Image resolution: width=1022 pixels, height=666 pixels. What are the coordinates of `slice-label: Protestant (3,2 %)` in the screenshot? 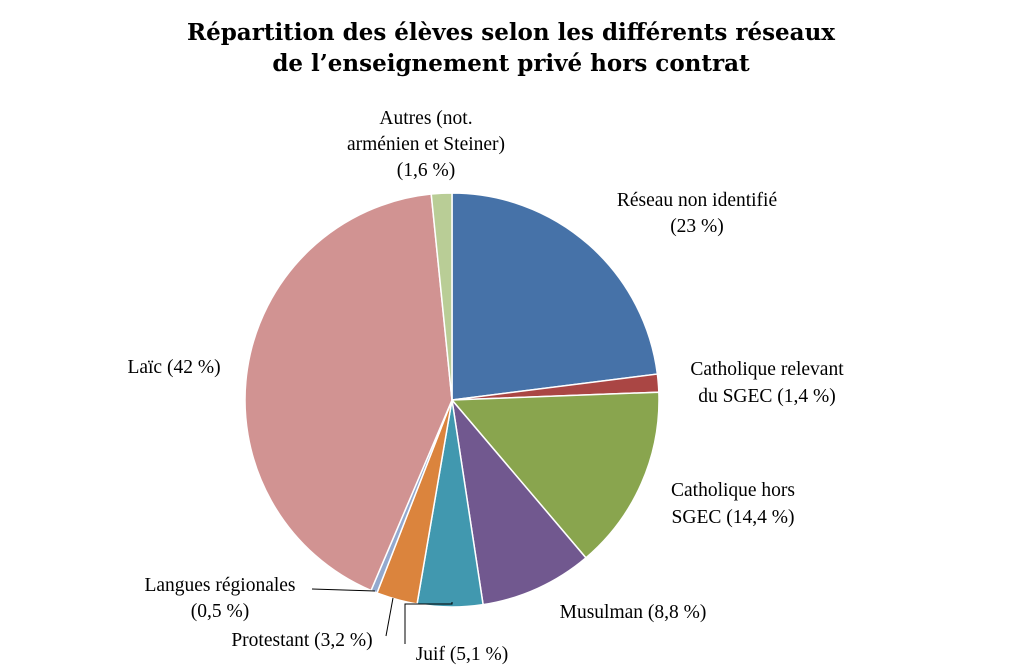 It's located at (301, 640).